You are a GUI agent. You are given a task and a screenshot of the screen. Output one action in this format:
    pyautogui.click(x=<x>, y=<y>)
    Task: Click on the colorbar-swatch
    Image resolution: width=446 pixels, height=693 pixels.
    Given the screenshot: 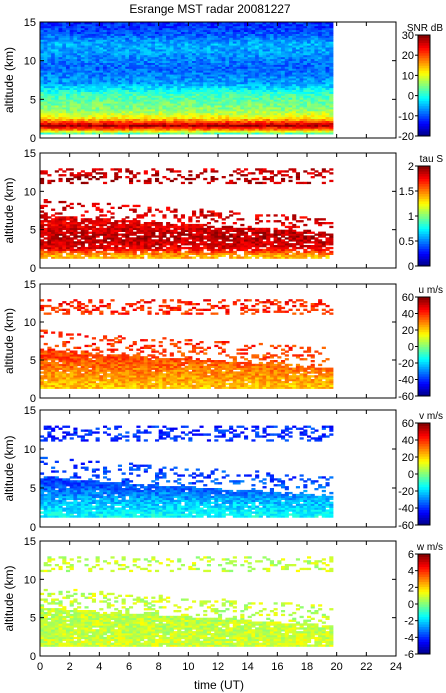 What is the action you would take?
    pyautogui.click(x=424, y=36)
    